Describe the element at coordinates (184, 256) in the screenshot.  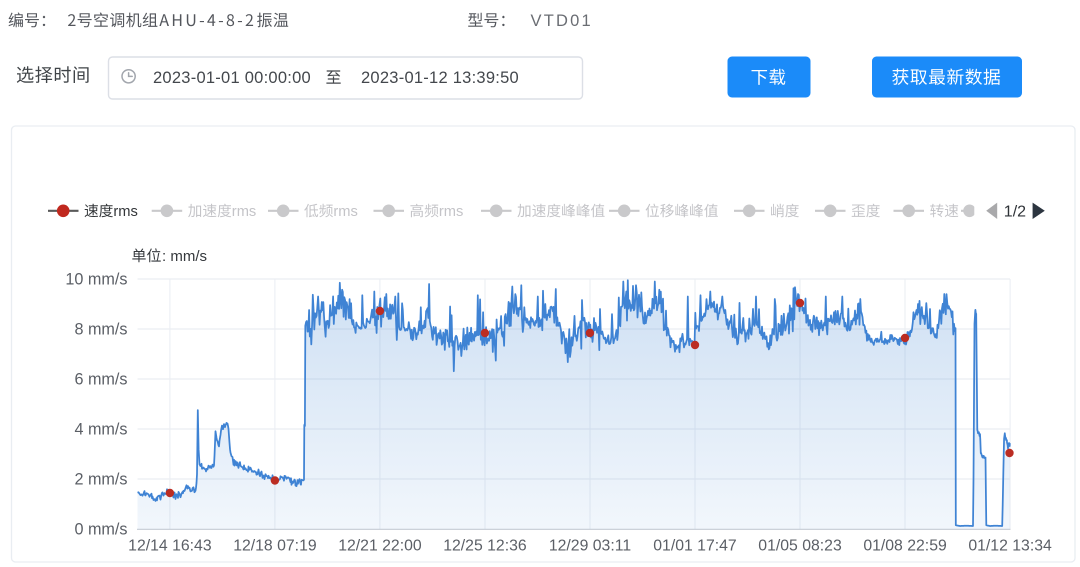
I see `svg-text:: mm/s: : mm/s` at that location.